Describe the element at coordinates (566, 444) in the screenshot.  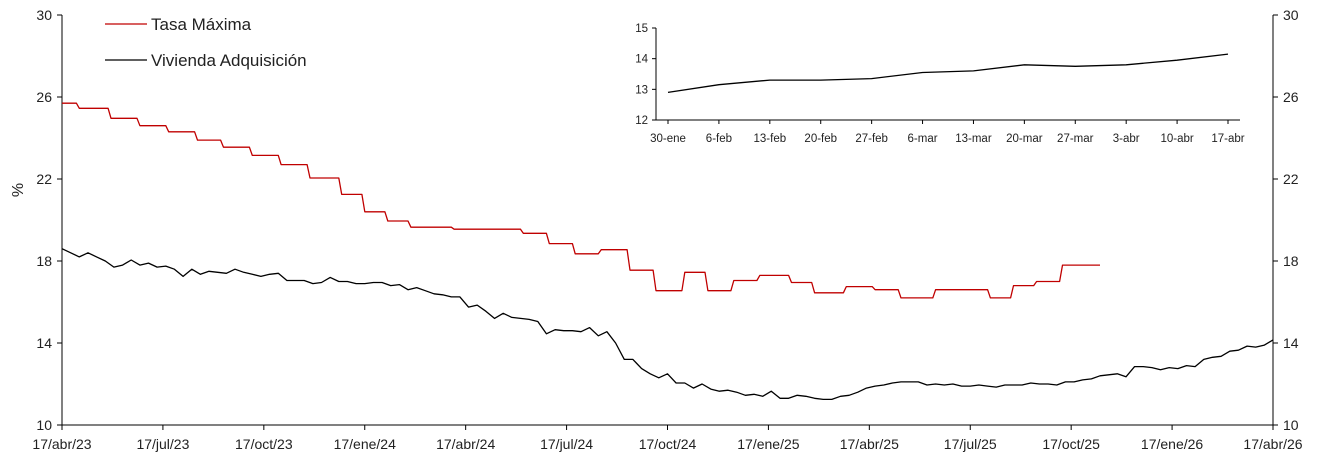
I see `x-tick-label: 17/jul/24` at that location.